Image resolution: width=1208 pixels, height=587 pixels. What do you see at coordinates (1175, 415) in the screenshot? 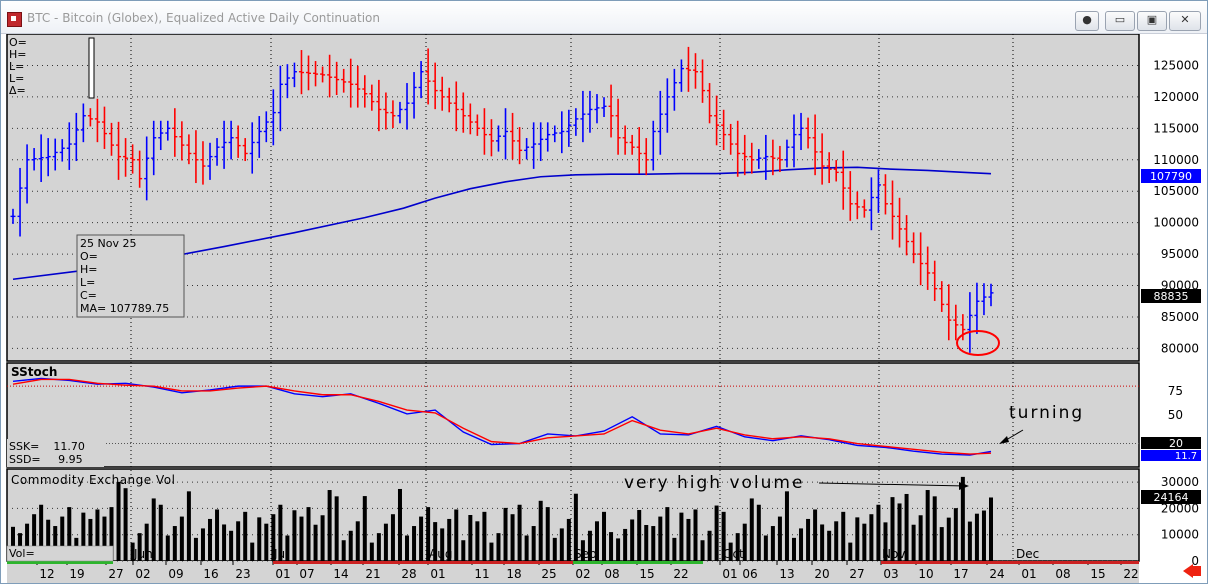
I see `stoch-tick-label: 50` at bounding box center [1175, 415].